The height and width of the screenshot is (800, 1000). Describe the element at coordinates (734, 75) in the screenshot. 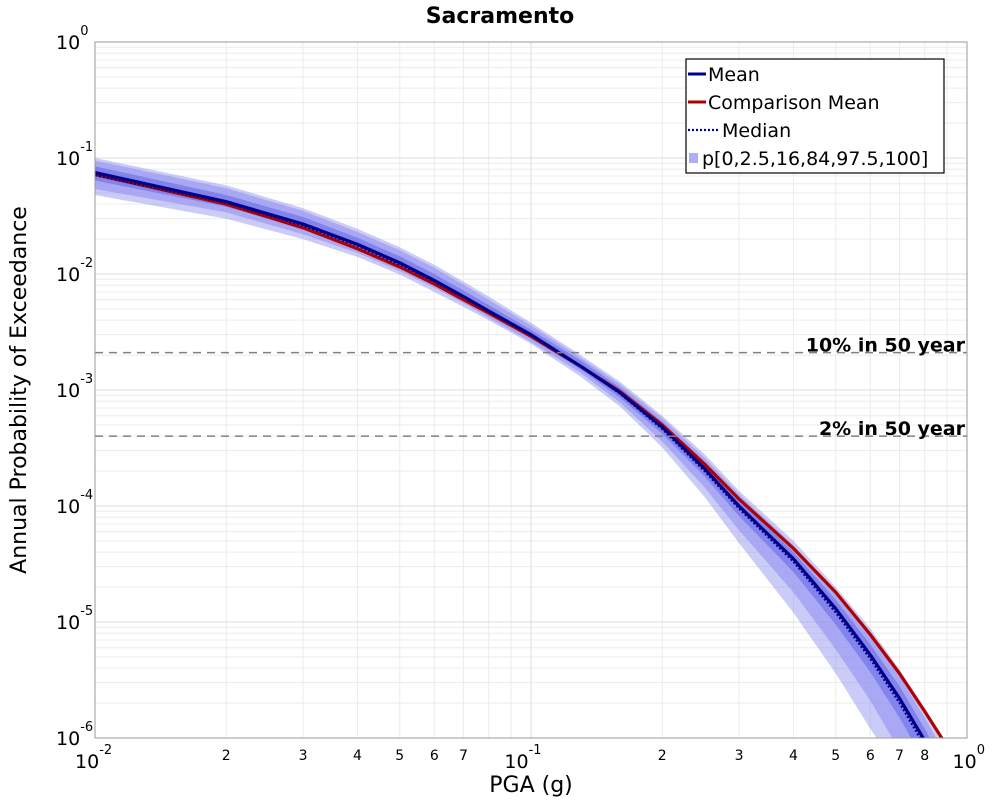

I see `legend-label: Mean` at that location.